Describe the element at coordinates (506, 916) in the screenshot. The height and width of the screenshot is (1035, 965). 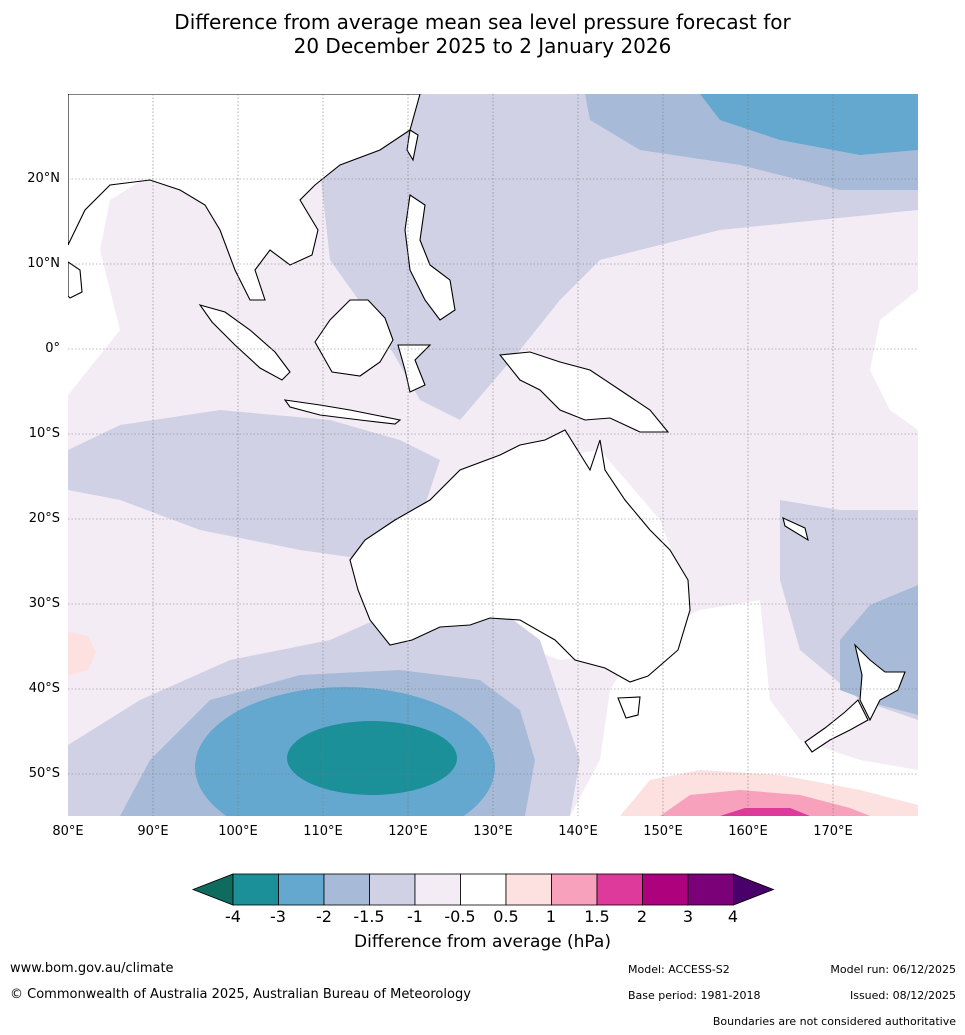
I see `colorbar-tick-label: 0.5` at that location.